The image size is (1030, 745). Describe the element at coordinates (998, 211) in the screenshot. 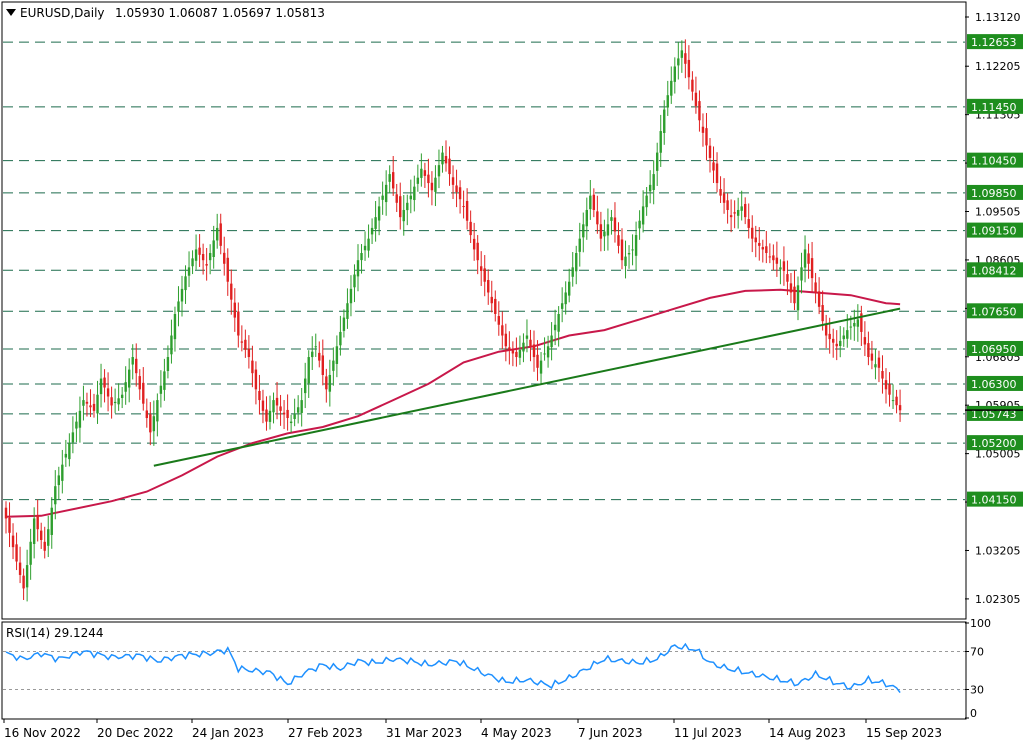

I see `price-tick-label: 1.09505` at that location.